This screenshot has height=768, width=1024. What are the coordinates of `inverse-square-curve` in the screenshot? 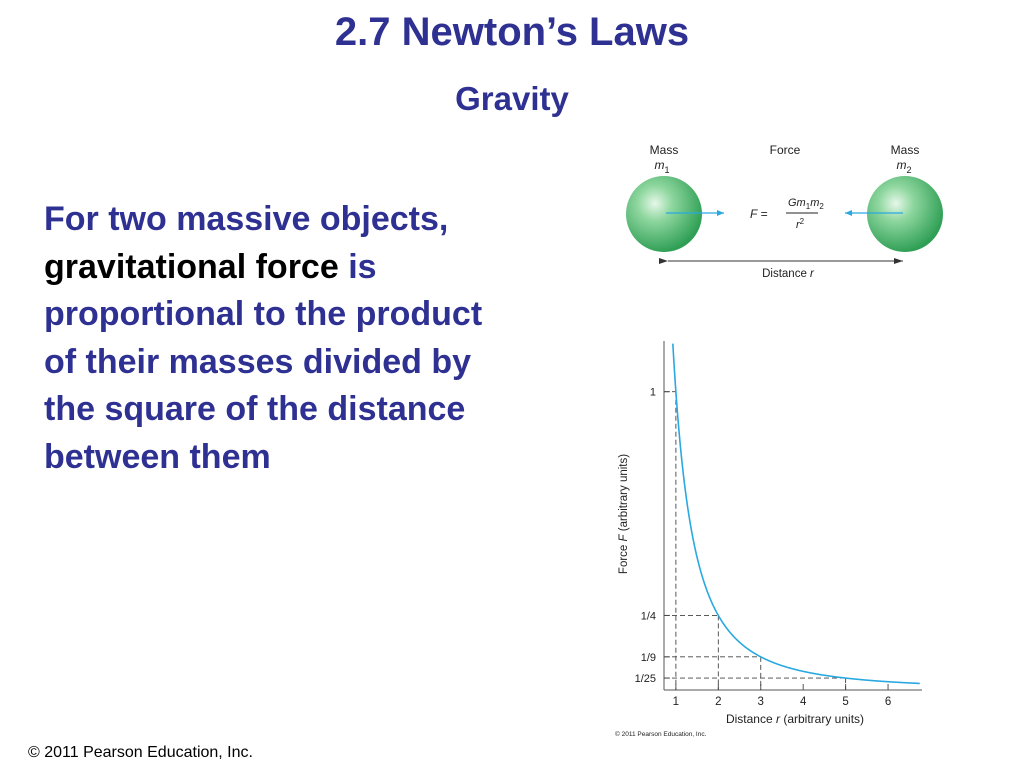 It's located at (796, 514).